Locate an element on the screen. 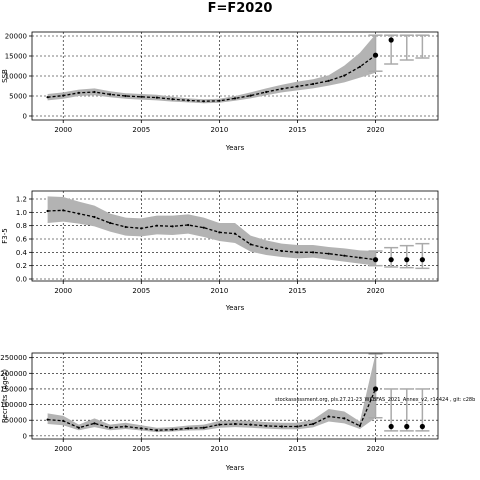 Image resolution: width=480 pixels, height=480 pixels. y-tick-label: 1.0 is located at coordinates (21, 213).